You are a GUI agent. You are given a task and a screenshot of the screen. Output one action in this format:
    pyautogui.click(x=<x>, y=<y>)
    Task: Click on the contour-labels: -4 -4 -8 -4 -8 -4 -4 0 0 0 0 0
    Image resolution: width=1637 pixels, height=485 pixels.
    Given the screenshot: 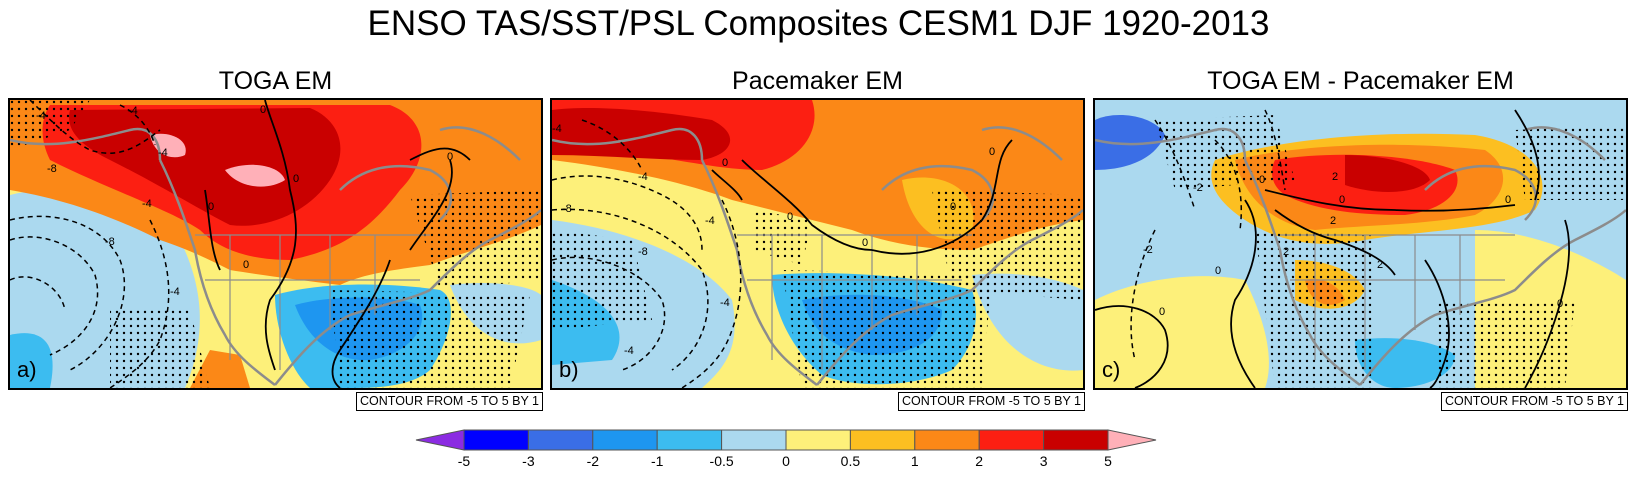 What is the action you would take?
    pyautogui.click(x=773, y=240)
    